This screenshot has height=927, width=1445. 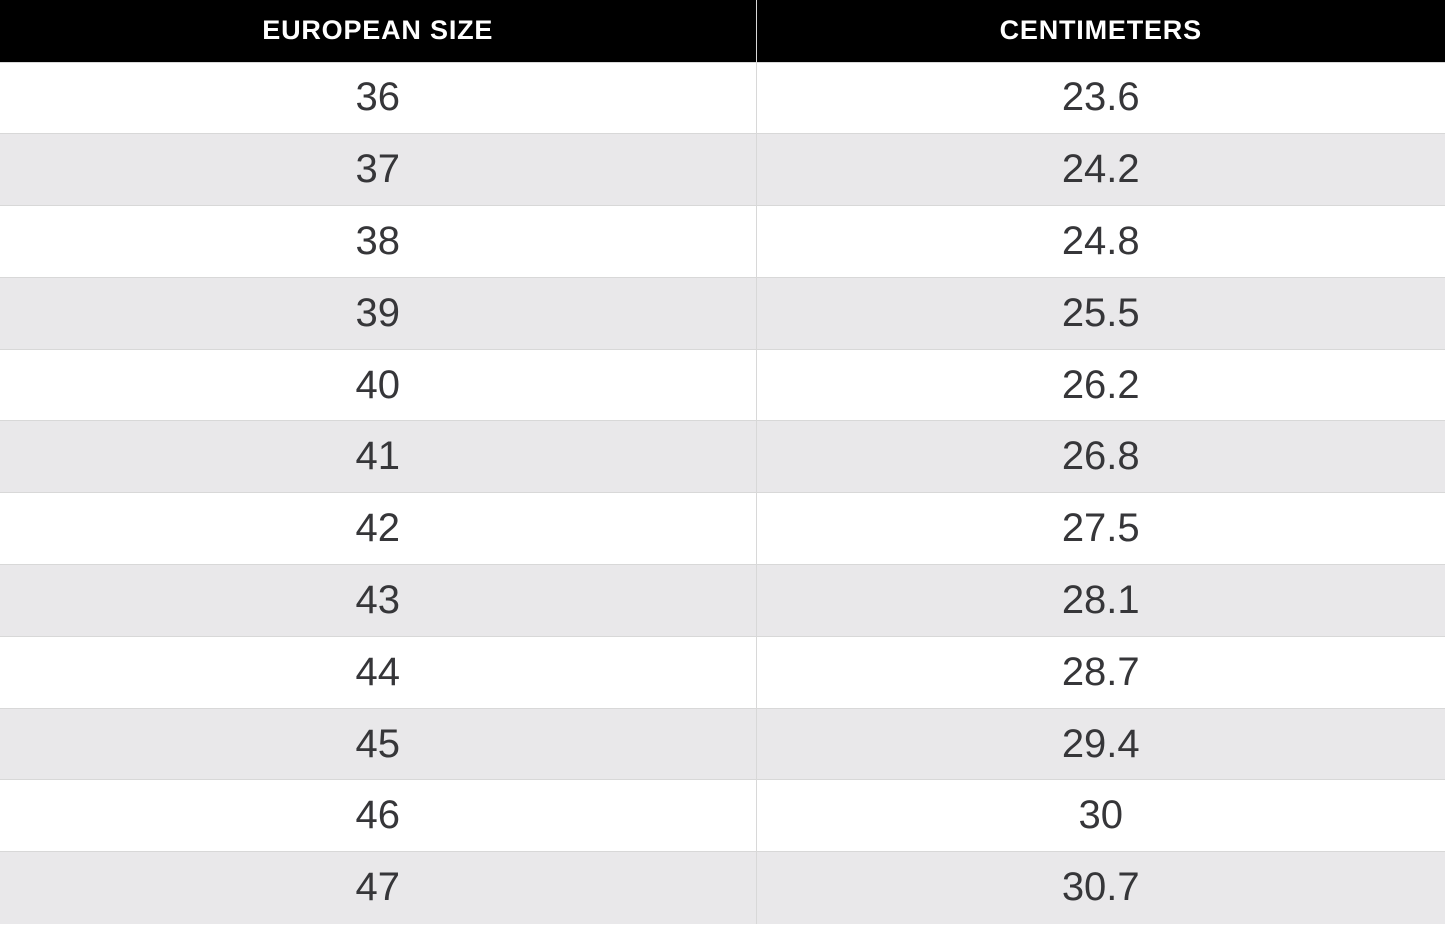 What do you see at coordinates (1100, 31) in the screenshot?
I see `column-header-centimeters: CENTIMETERS` at bounding box center [1100, 31].